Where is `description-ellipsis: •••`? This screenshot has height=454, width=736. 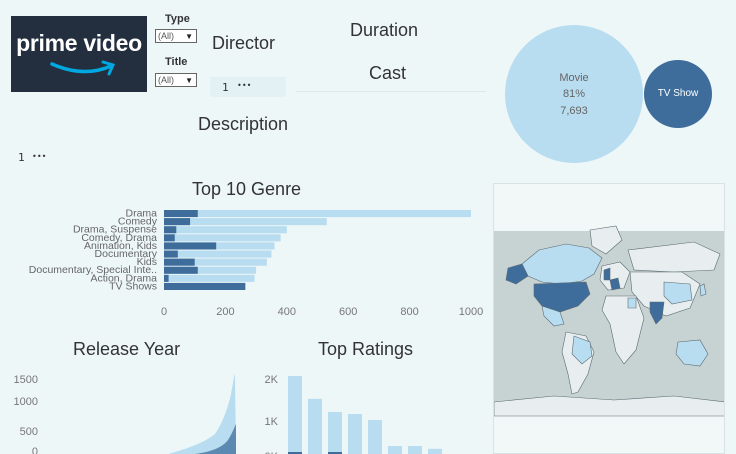
description-ellipsis: ••• is located at coordinates (39, 156).